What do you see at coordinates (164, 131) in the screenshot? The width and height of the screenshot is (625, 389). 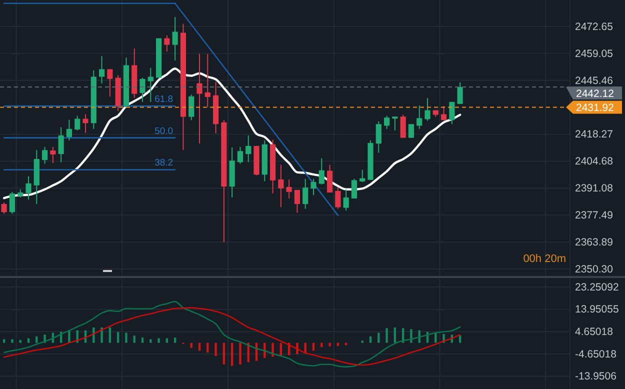 I see `series-label: 50.0` at bounding box center [164, 131].